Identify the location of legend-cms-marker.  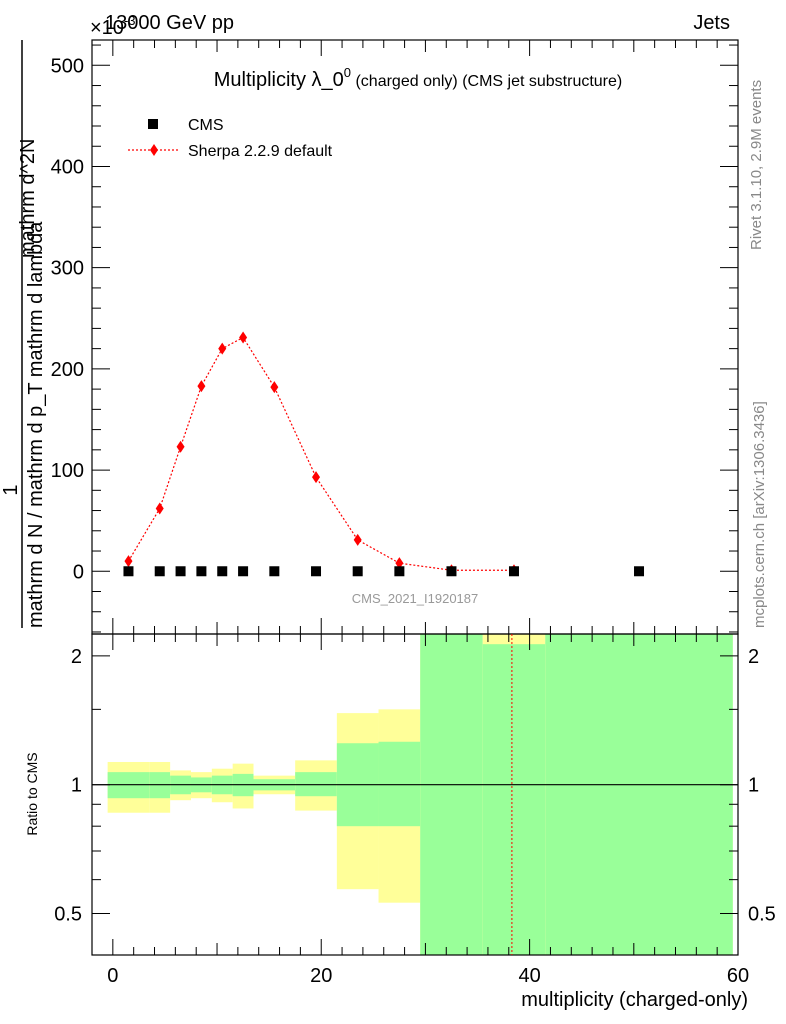
(153, 124).